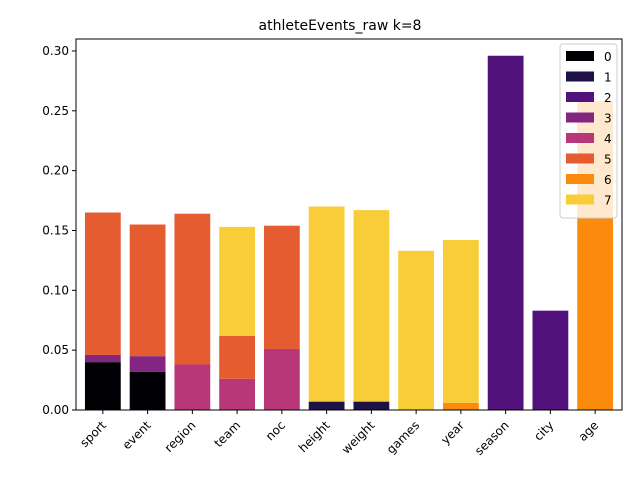 The image size is (640, 484). Describe the element at coordinates (403, 437) in the screenshot. I see `x-tick-label: games` at that location.